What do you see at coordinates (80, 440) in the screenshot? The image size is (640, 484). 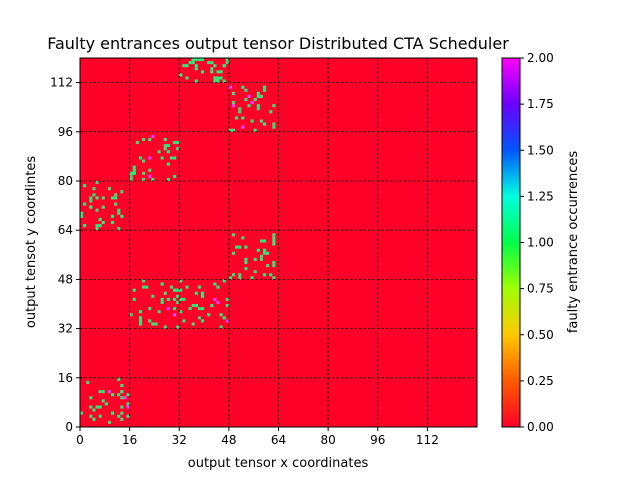 I see `x-tick-label: 0` at bounding box center [80, 440].